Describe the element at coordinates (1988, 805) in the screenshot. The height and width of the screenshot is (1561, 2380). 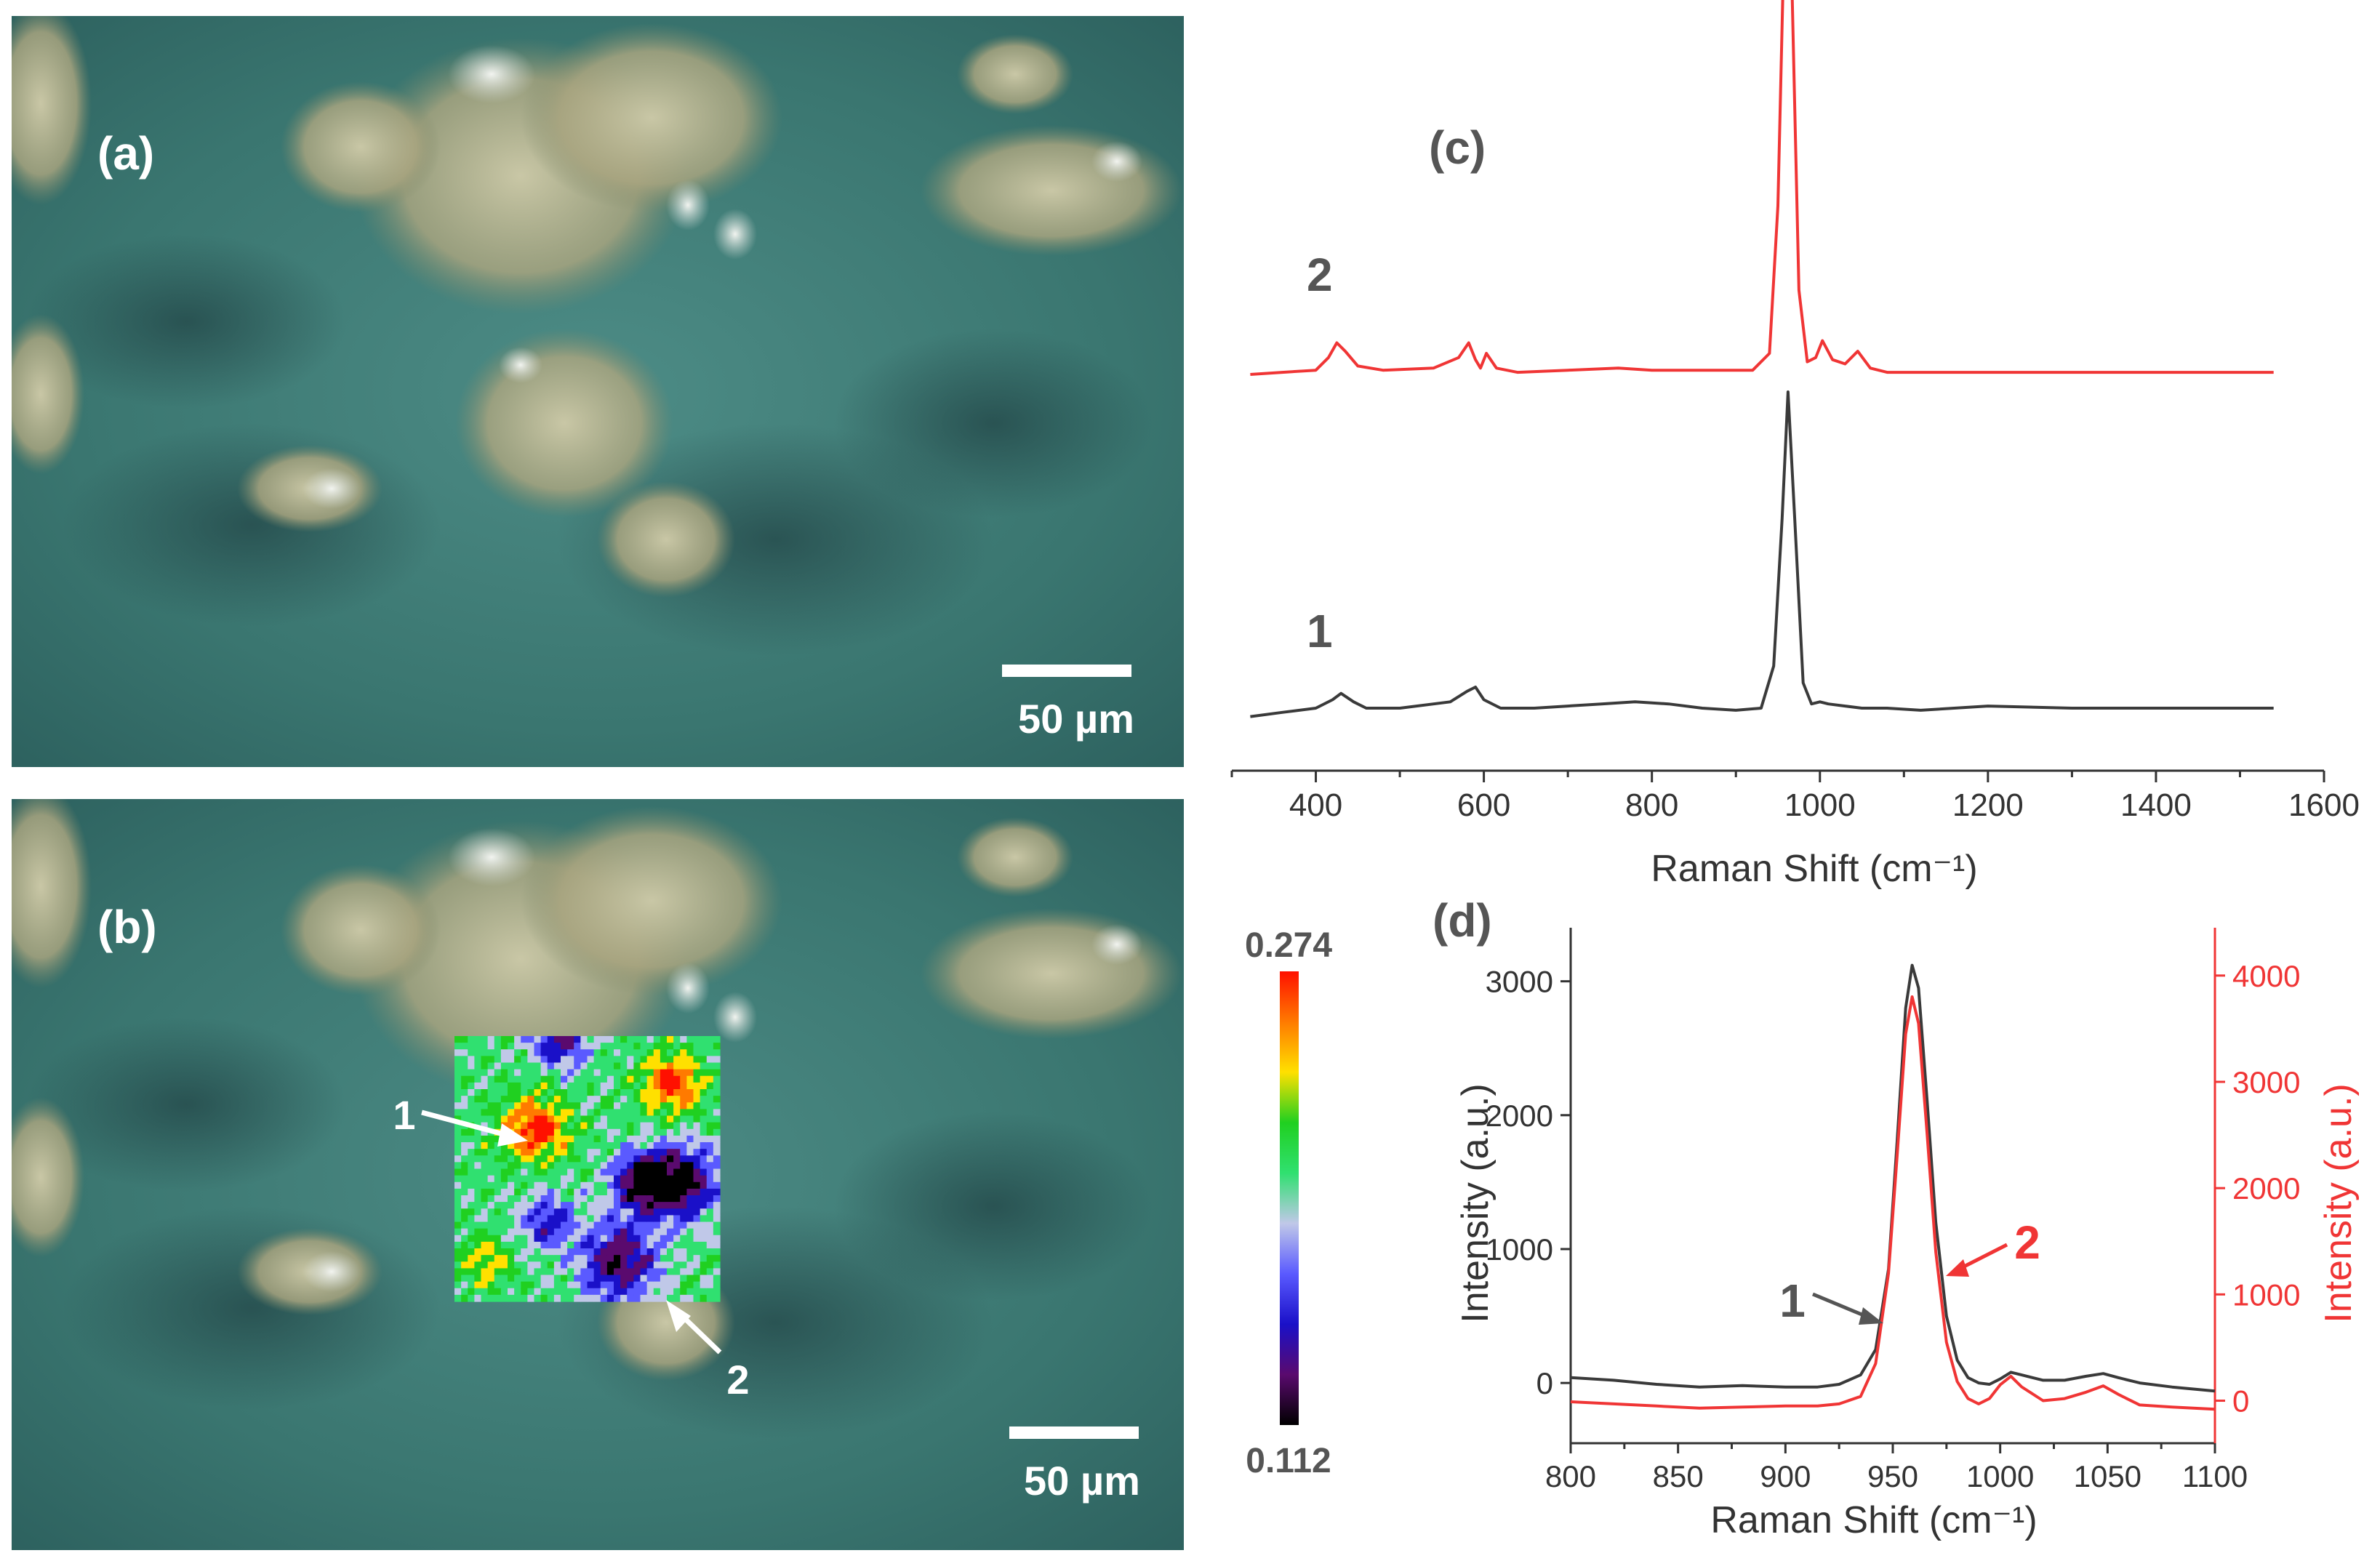
I see `c-x-tick-label: 1200` at that location.